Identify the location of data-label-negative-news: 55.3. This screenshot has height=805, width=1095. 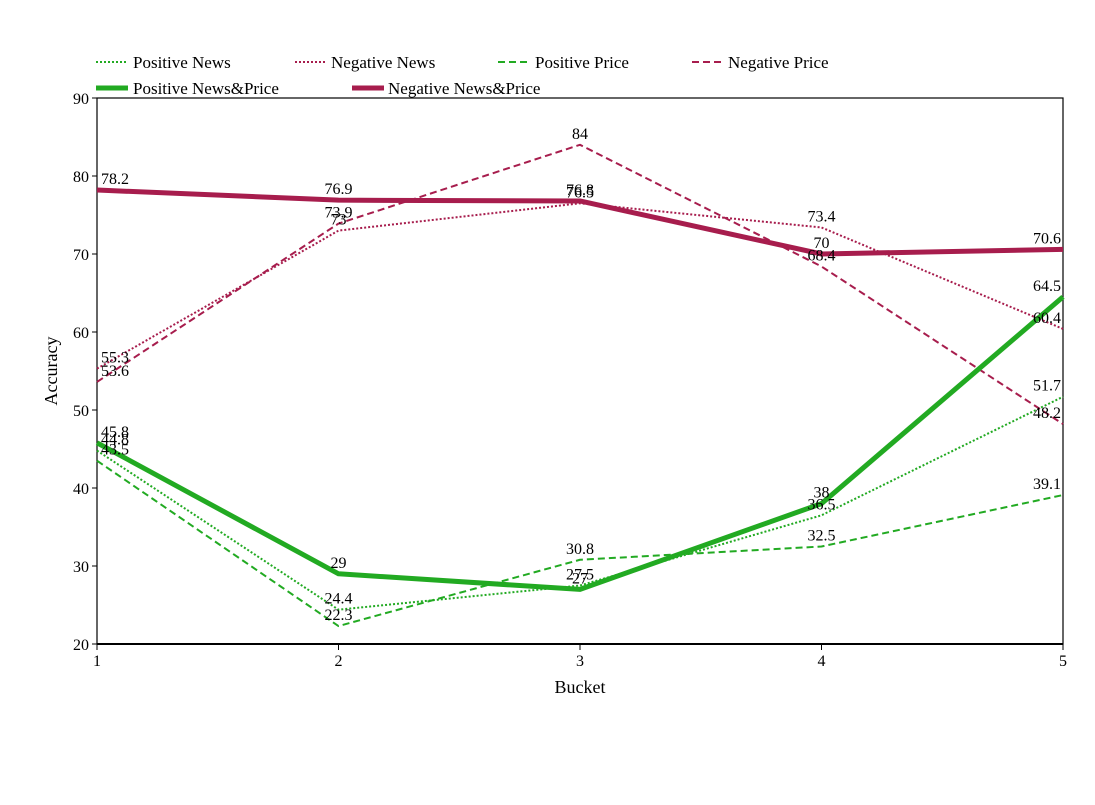
(115, 358).